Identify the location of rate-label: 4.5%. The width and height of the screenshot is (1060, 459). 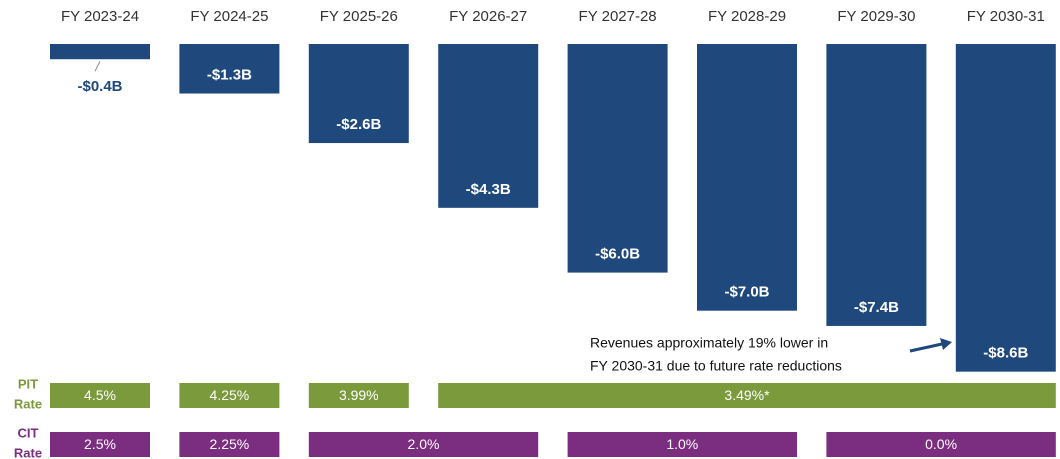
(100, 395).